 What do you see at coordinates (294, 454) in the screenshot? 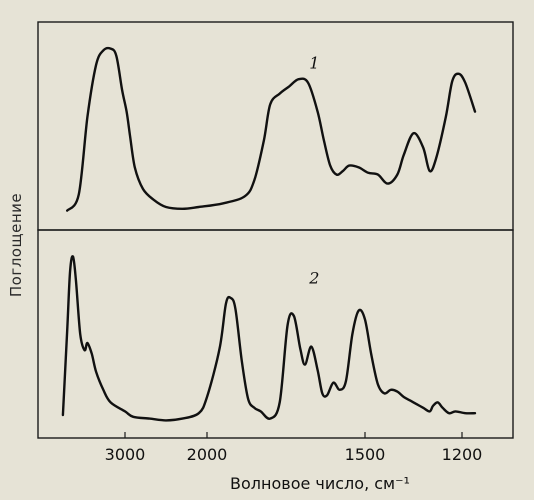
I see `x-tick-labels: 3000 2000 1500 1200` at bounding box center [294, 454].